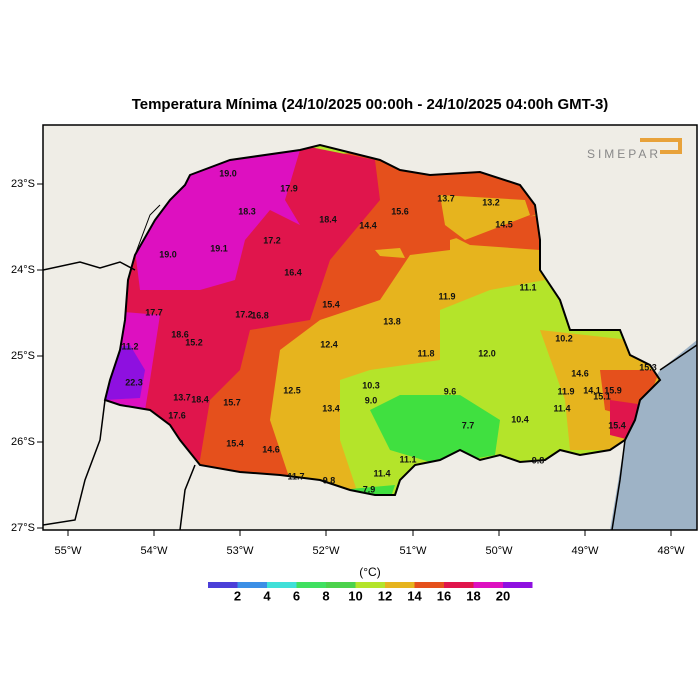 The width and height of the screenshot is (700, 700). Describe the element at coordinates (154, 312) in the screenshot. I see `station-value: 17.7` at that location.